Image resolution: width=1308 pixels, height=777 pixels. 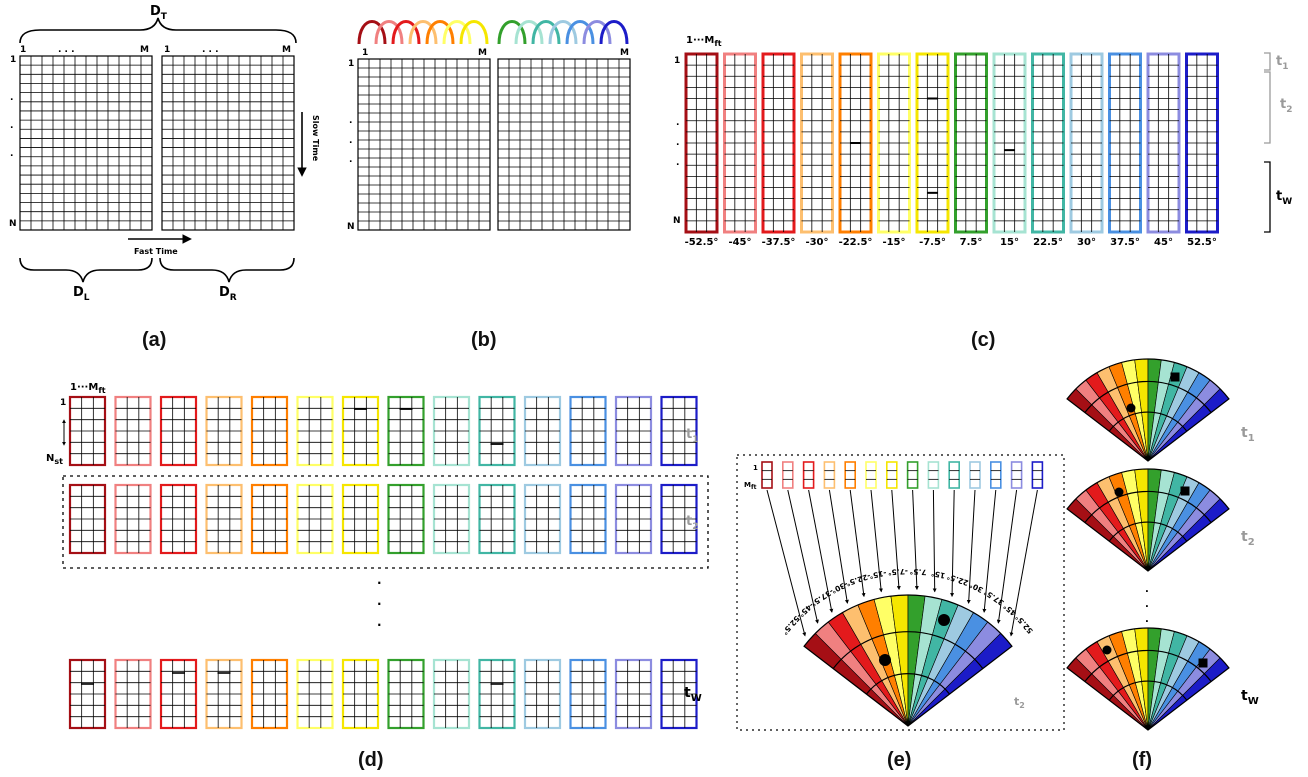 What do you see at coordinates (971, 242) in the screenshot?
I see `angle-label: 7.5°` at bounding box center [971, 242].